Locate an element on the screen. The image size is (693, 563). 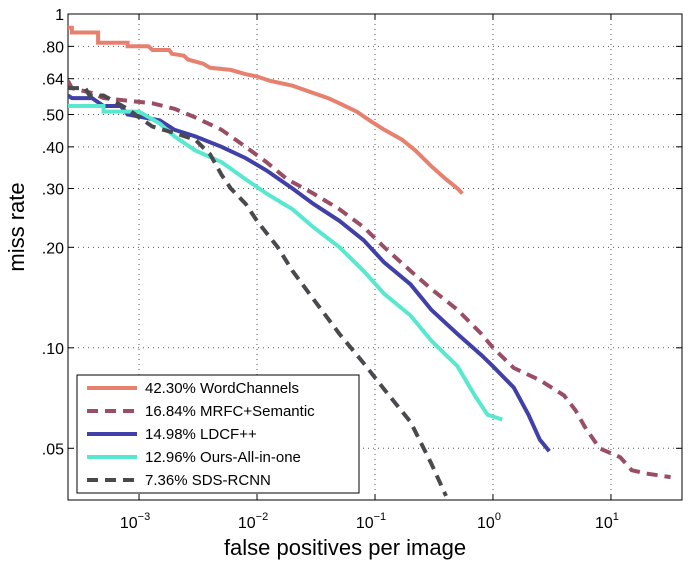
legend-entry: 7.36% SDS-RCNN is located at coordinates (208, 480).